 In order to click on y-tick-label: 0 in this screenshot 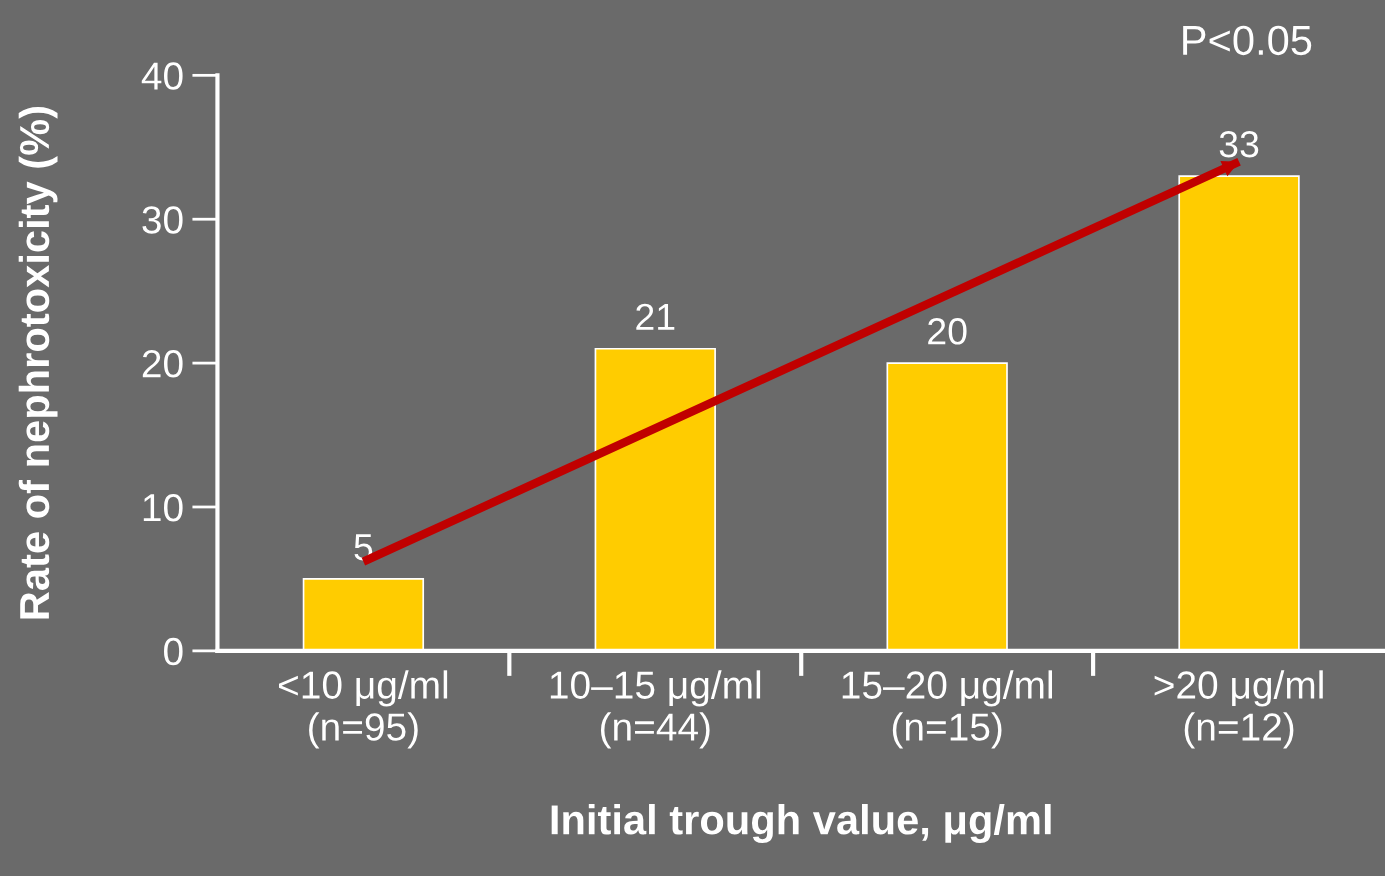, I will do `click(173, 651)`.